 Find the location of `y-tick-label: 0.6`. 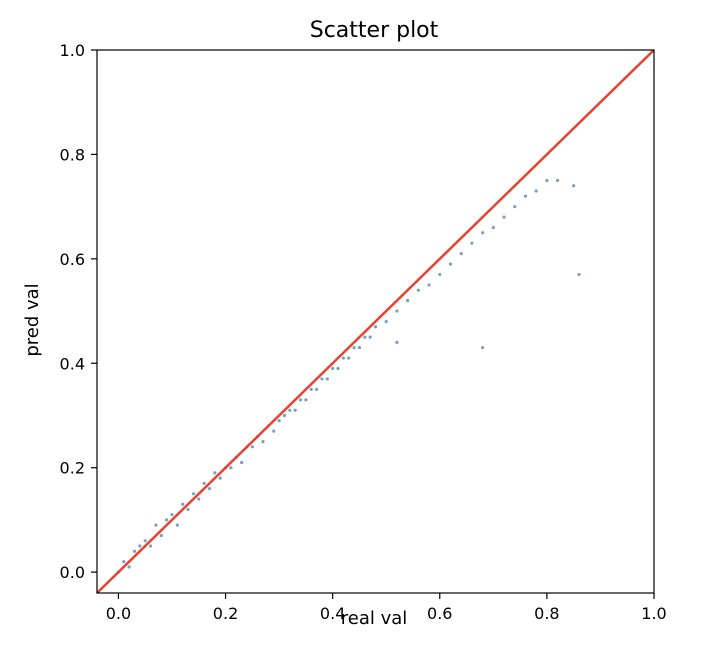

y-tick-label: 0.6 is located at coordinates (72, 259).